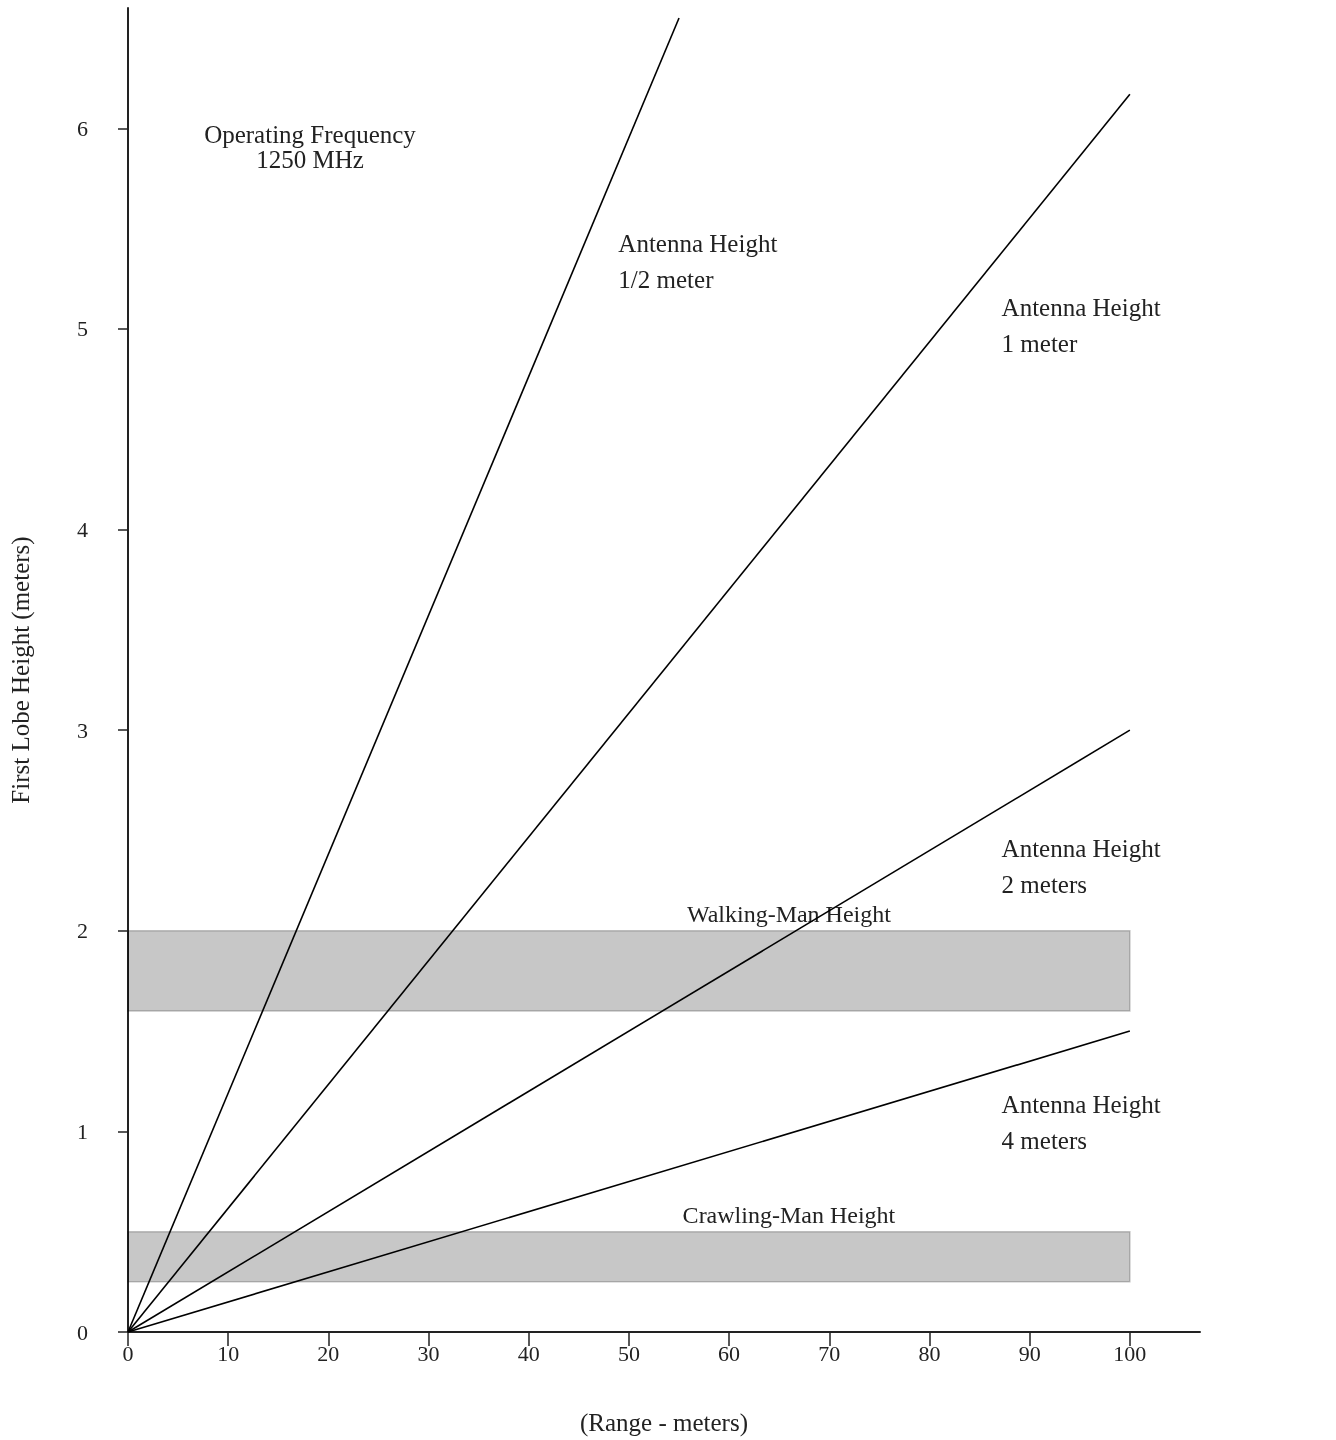 The height and width of the screenshot is (1440, 1336). I want to click on annotation: Operating Frequency 1250 MHz, so click(310, 147).